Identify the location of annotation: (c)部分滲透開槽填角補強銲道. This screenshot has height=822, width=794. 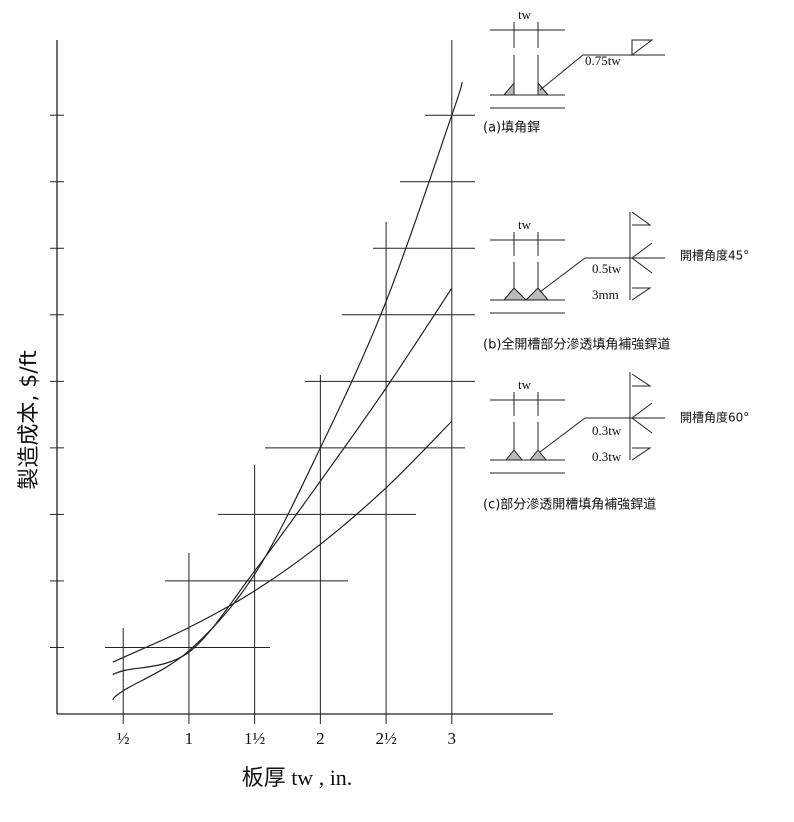
(569, 505).